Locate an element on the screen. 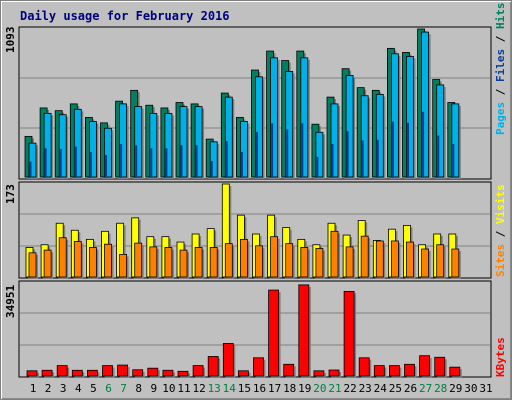 This screenshot has width=512, height=400. legend-hits: Hits is located at coordinates (500, 16).